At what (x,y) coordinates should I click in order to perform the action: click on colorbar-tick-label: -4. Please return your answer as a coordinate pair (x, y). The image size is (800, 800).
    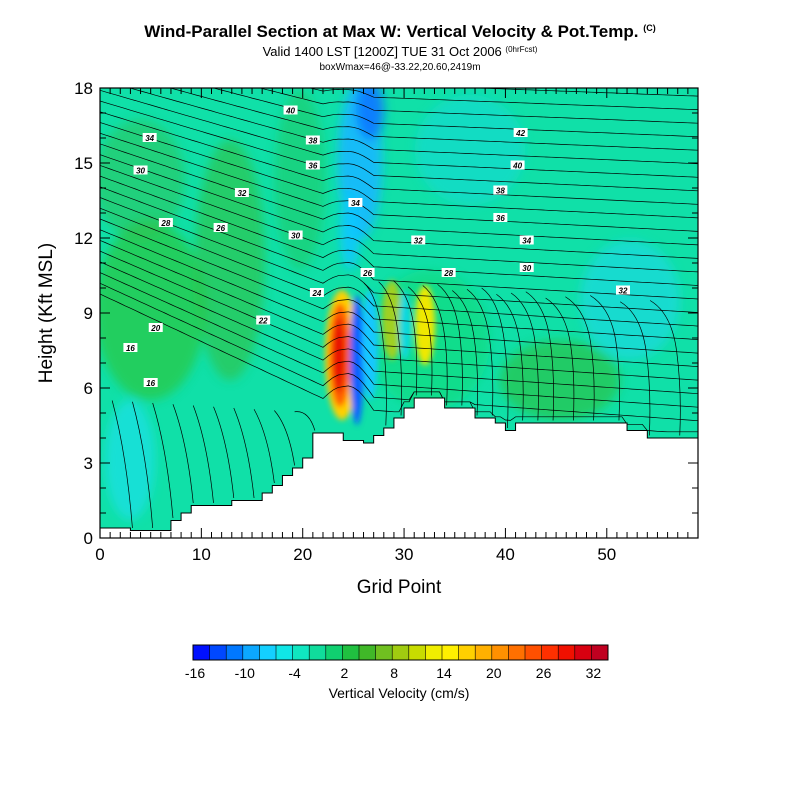
    Looking at the image, I should click on (294, 673).